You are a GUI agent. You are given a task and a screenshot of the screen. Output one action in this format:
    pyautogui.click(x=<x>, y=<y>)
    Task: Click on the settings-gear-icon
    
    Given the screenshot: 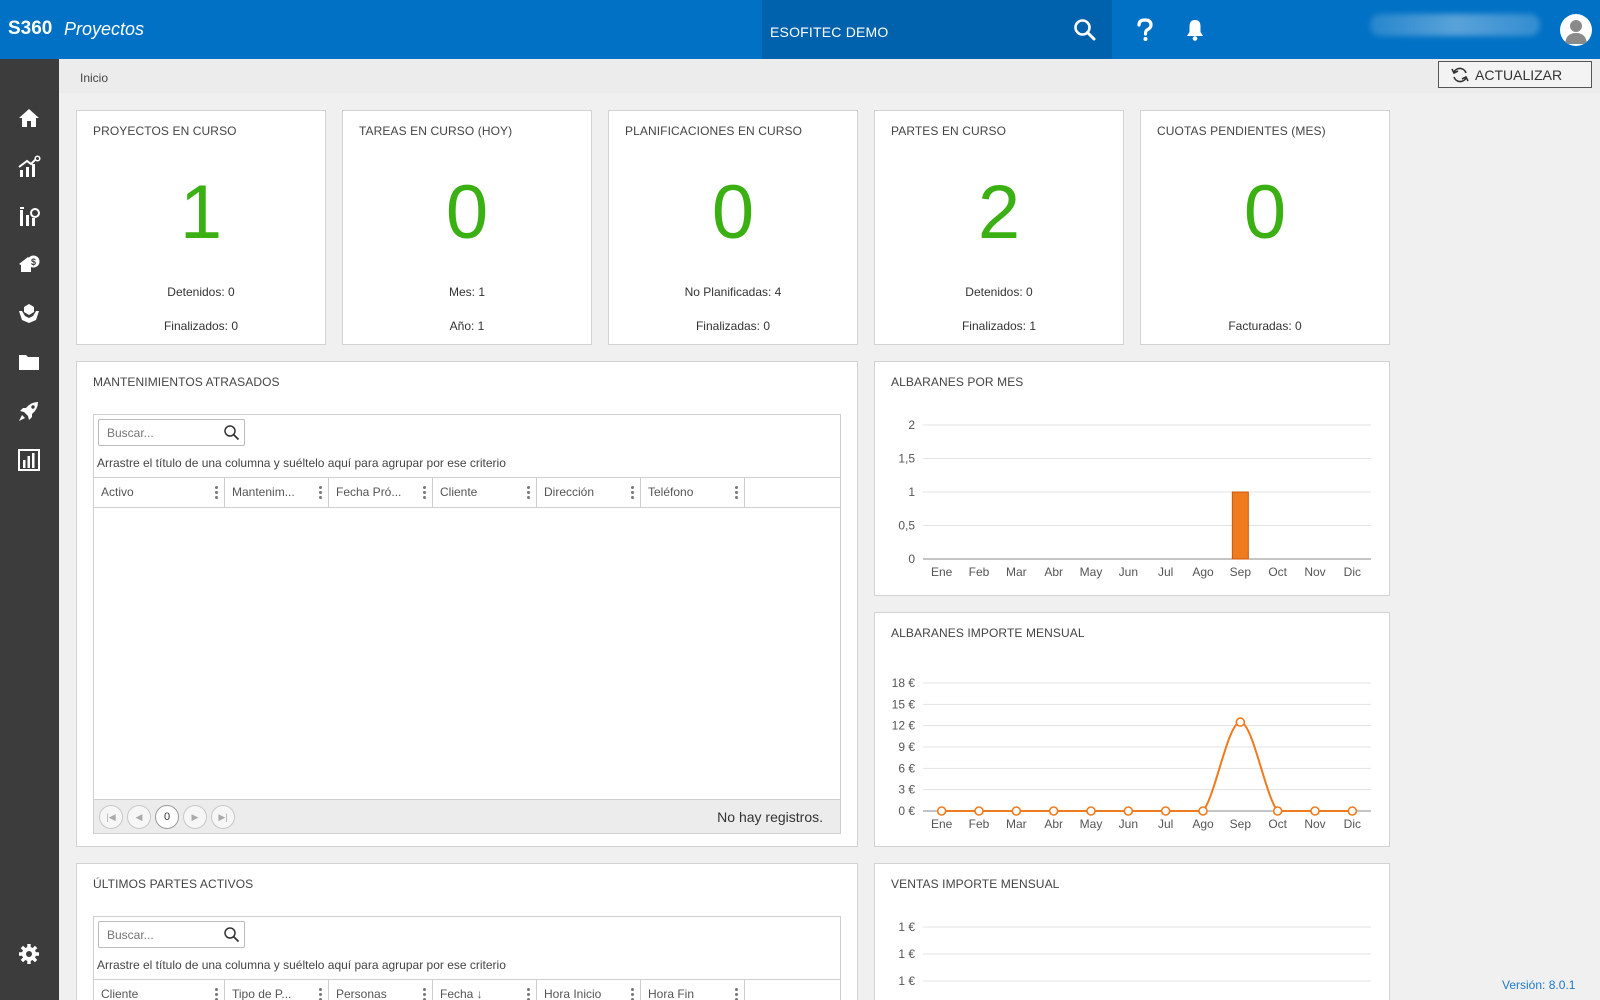 What is the action you would take?
    pyautogui.click(x=29, y=954)
    